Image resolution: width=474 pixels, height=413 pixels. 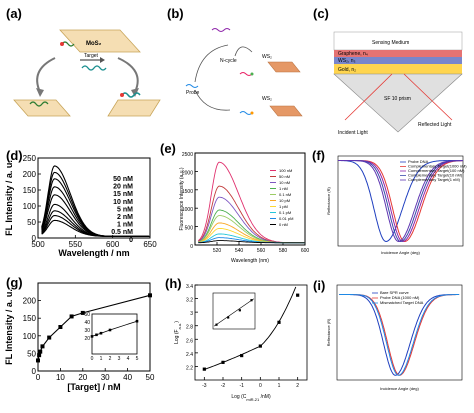 What do you see at coordinates (285, 212) in the screenshot?
I see `legend-entry: 0.1 pM` at bounding box center [285, 212].